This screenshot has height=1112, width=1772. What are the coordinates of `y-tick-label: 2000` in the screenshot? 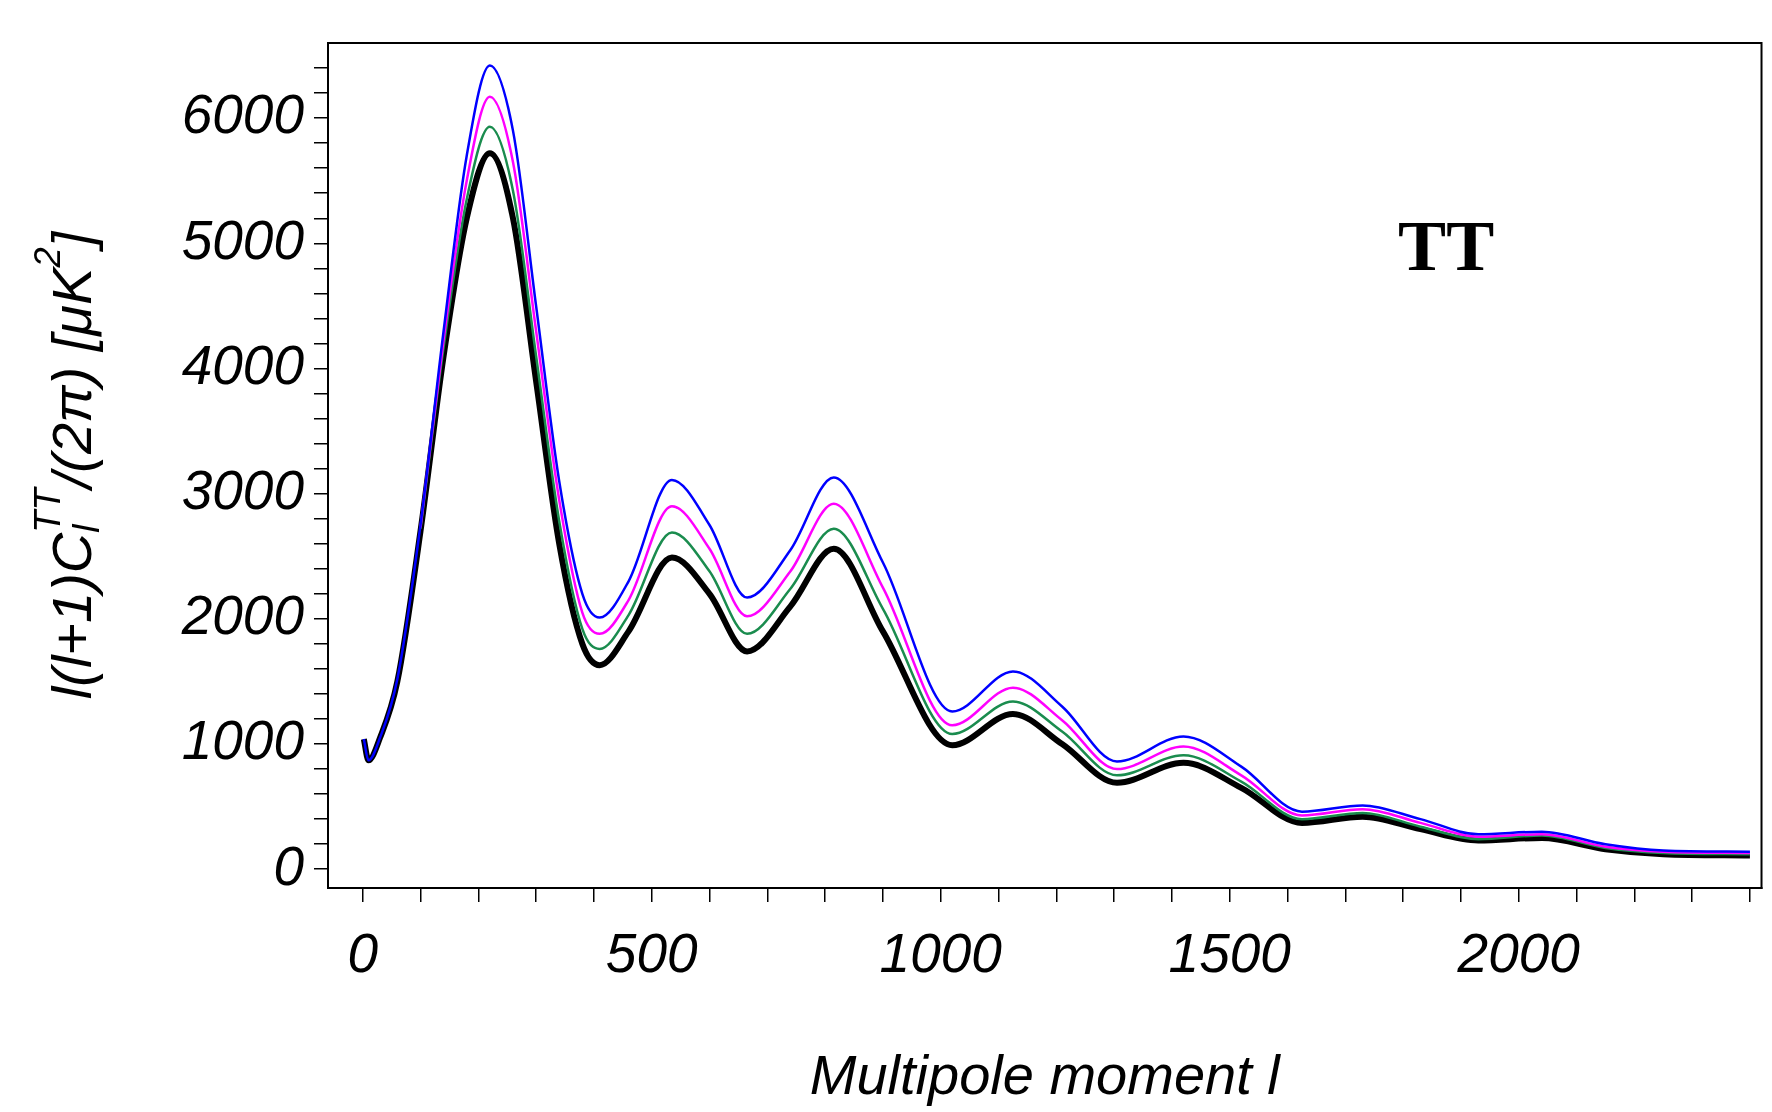 It's located at (242, 615).